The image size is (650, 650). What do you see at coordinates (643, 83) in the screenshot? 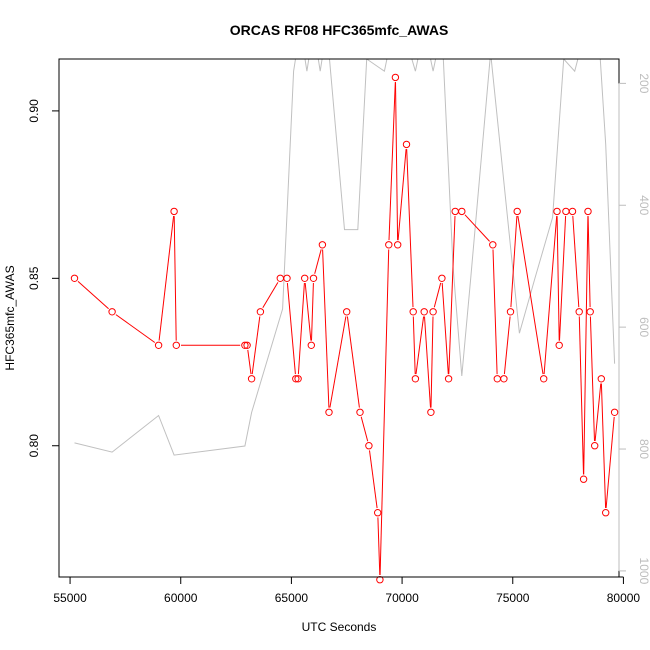
I see `secondary-y-tick-label: 200` at bounding box center [643, 83].